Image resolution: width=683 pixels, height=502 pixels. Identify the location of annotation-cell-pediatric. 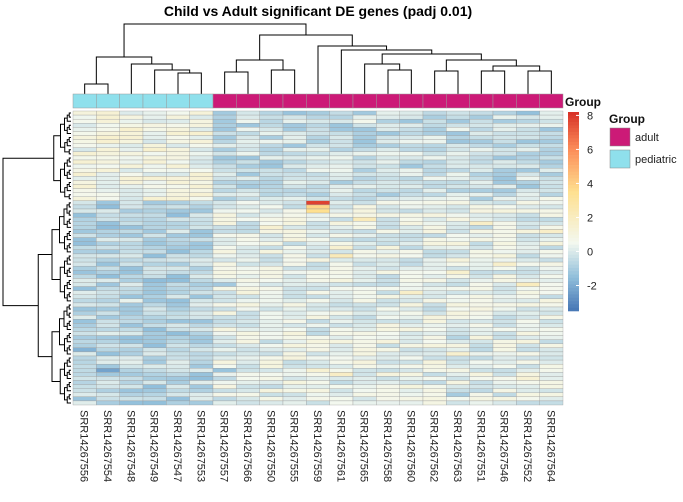
(178, 101).